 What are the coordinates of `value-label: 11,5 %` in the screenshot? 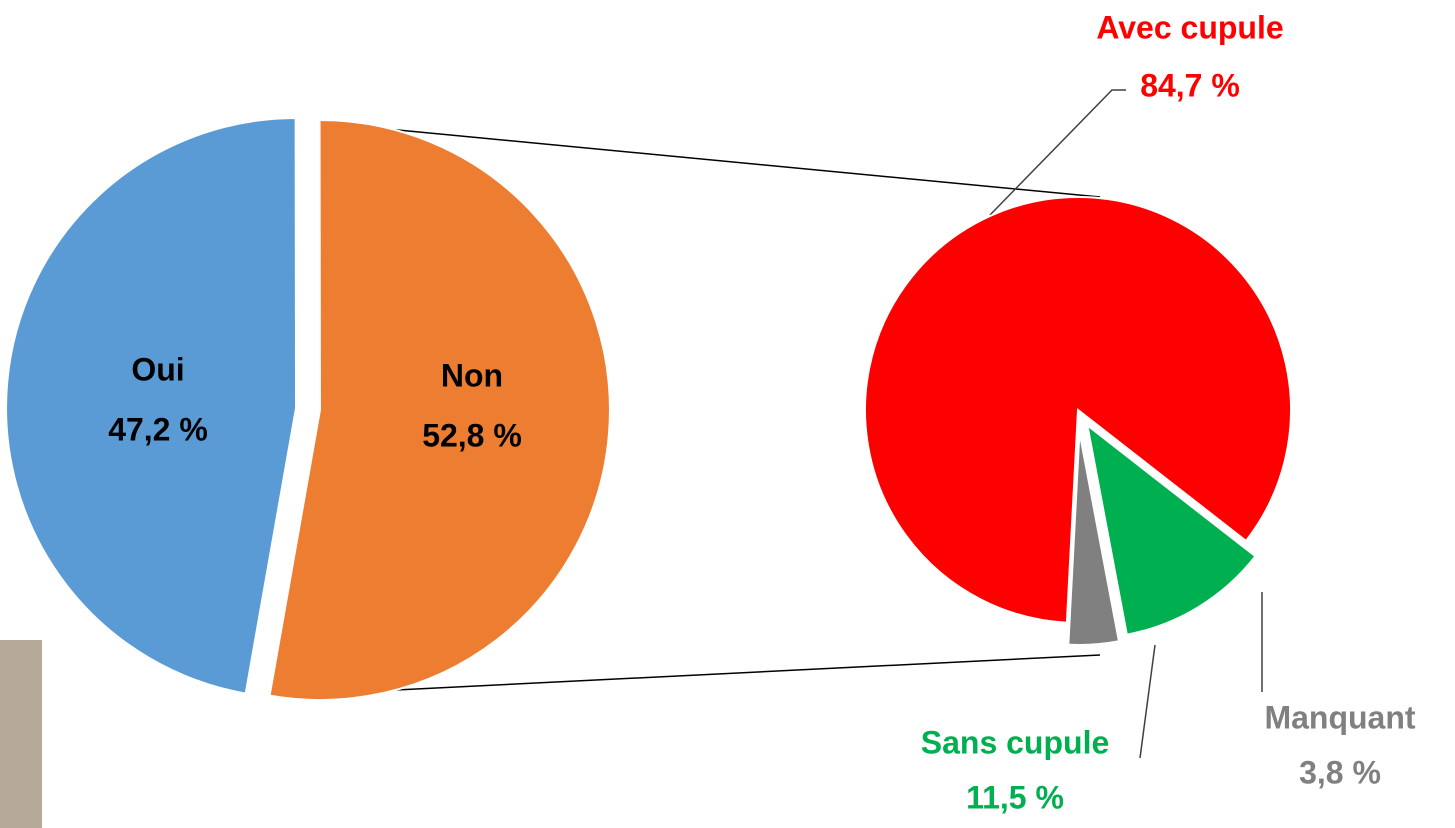 It's located at (1015, 797).